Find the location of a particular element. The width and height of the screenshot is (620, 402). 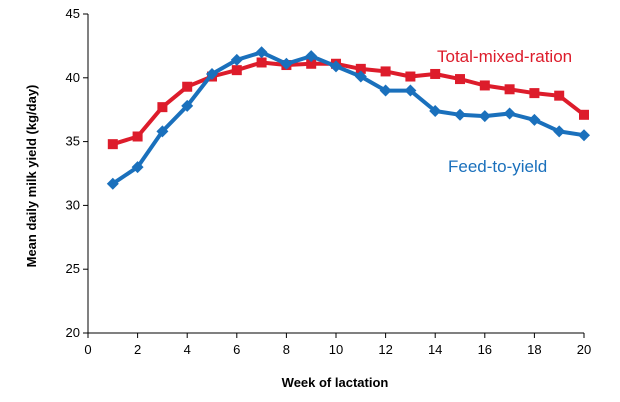

x-tick-label: 14 is located at coordinates (435, 349).